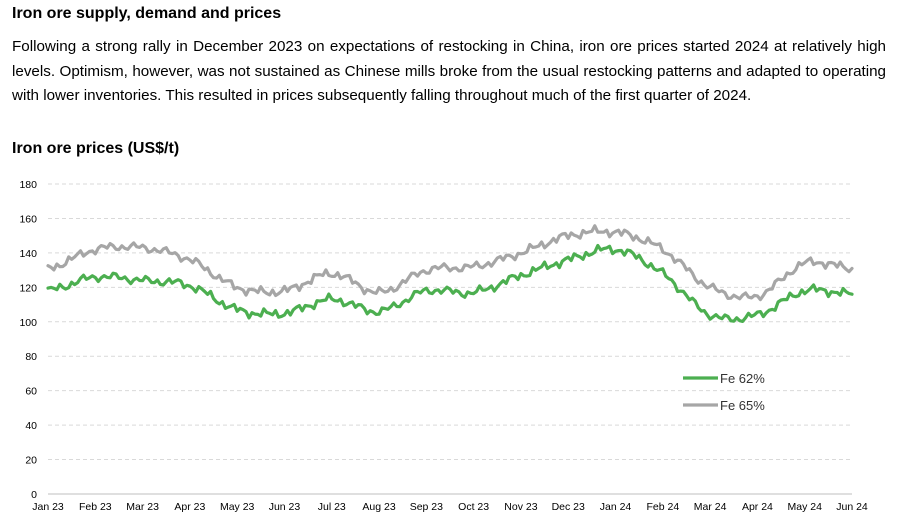 This screenshot has height=532, width=897. Describe the element at coordinates (31, 357) in the screenshot. I see `y-tick-label: 80` at that location.